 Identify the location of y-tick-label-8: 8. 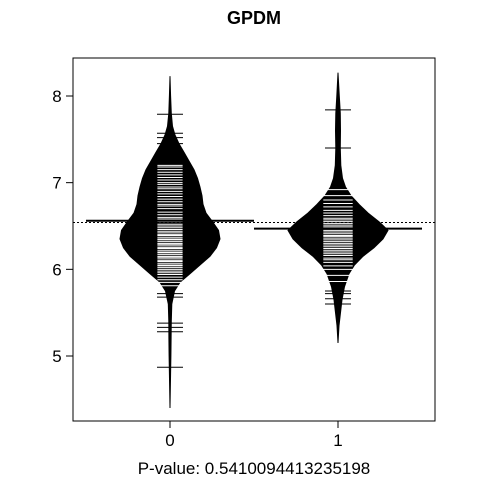
(56, 96).